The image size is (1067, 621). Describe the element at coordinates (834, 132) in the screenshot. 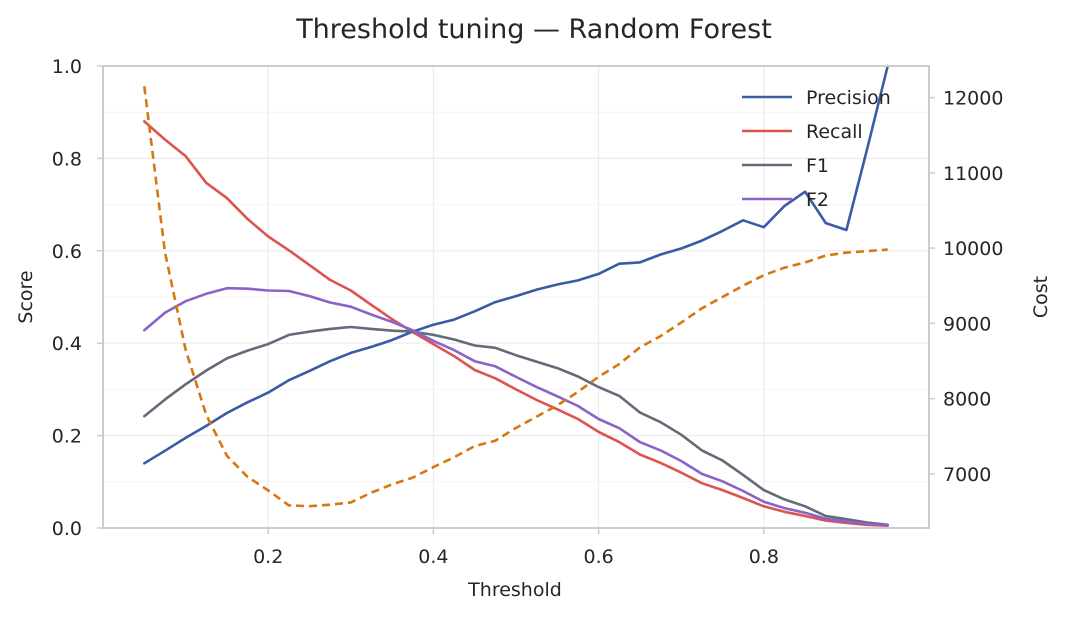

I see `legend-label-recall: Recall` at that location.